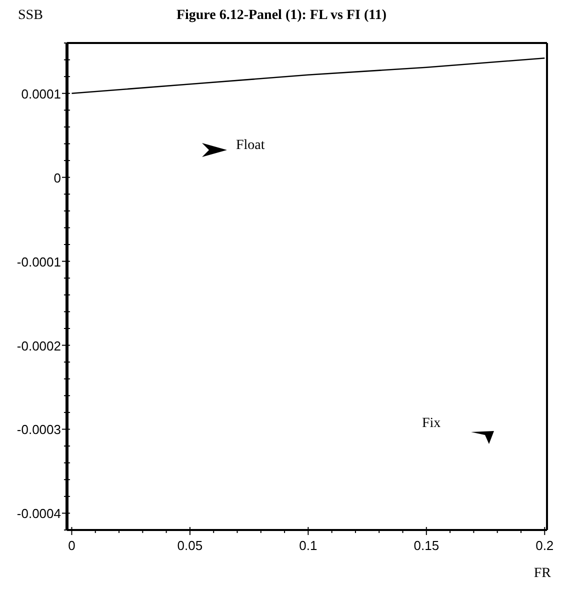 The image size is (563, 589). What do you see at coordinates (57, 178) in the screenshot?
I see `y-tick-label: 0` at bounding box center [57, 178].